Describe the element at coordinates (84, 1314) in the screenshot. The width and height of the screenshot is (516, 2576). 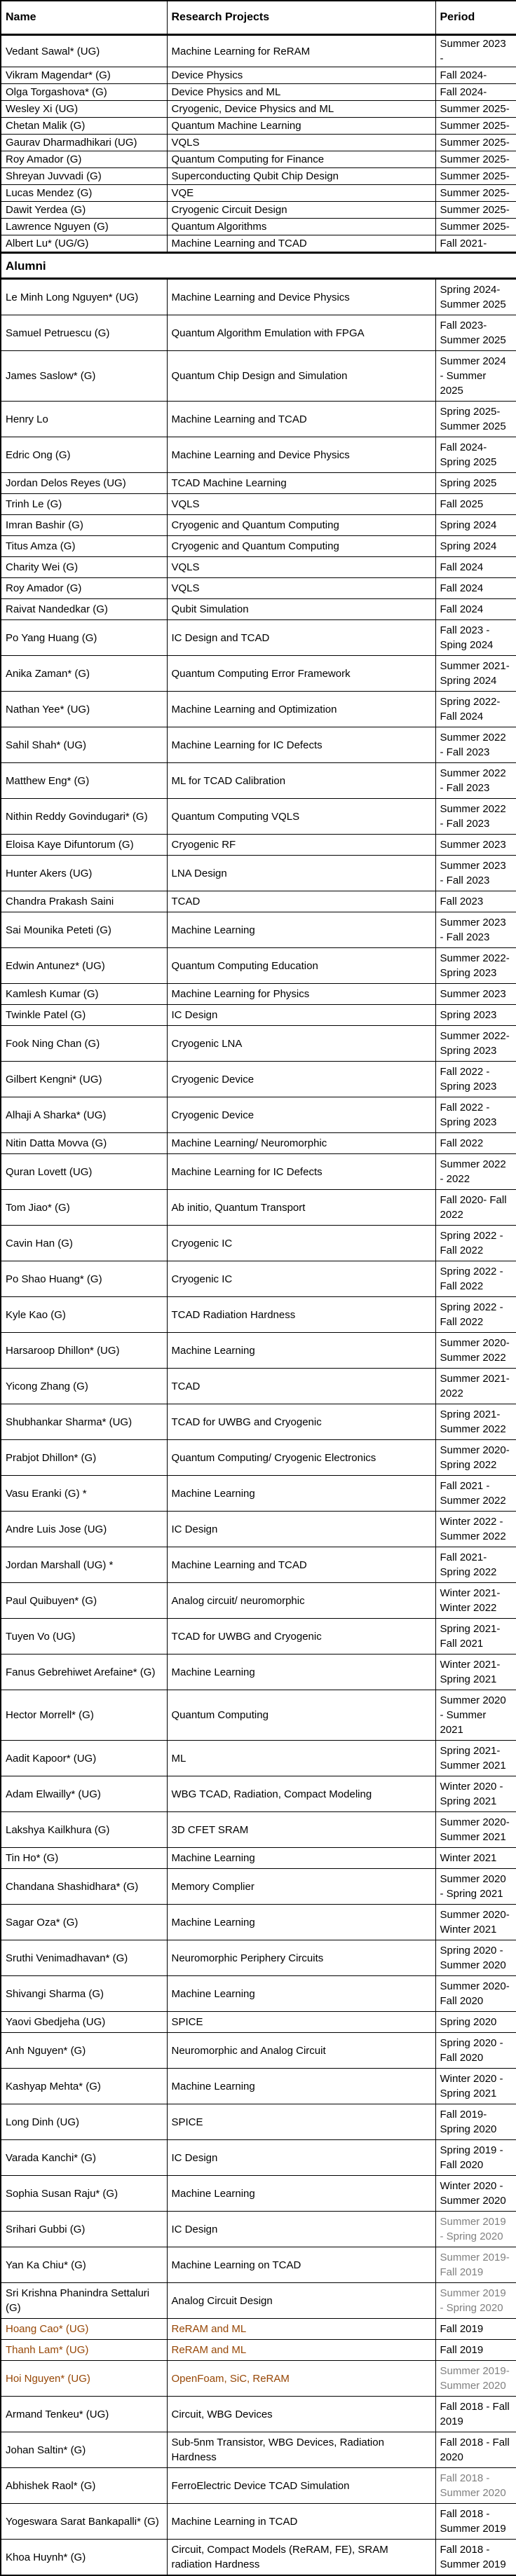
I see `name-cell: Kyle Kao (G)` at that location.